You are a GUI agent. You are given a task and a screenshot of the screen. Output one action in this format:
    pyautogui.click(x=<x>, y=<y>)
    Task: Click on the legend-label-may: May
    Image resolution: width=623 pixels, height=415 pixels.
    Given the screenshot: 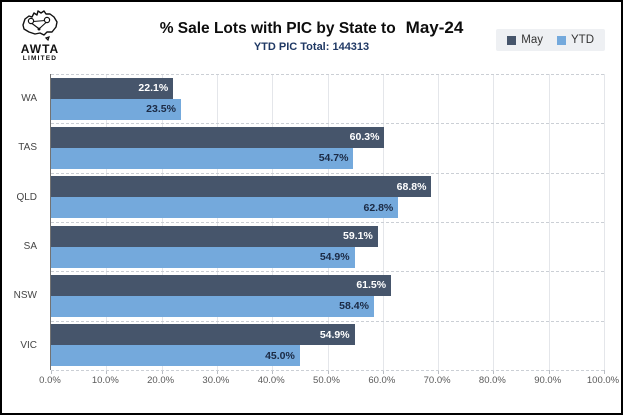 What is the action you would take?
    pyautogui.click(x=532, y=40)
    